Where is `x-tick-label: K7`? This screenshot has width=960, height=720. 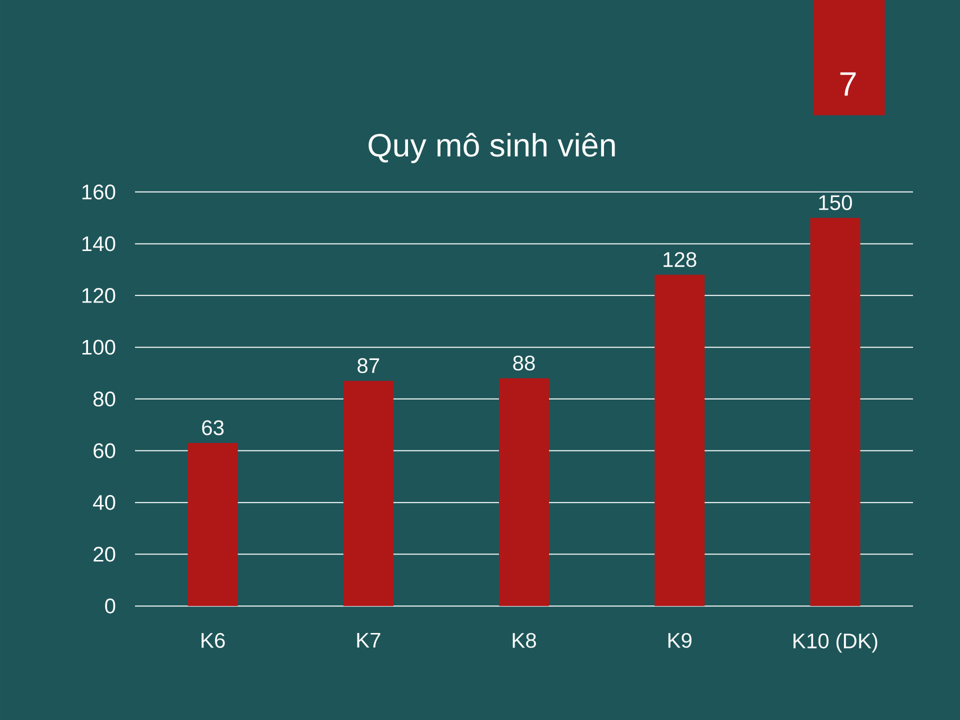 x-tick-label: K7 is located at coordinates (368, 640).